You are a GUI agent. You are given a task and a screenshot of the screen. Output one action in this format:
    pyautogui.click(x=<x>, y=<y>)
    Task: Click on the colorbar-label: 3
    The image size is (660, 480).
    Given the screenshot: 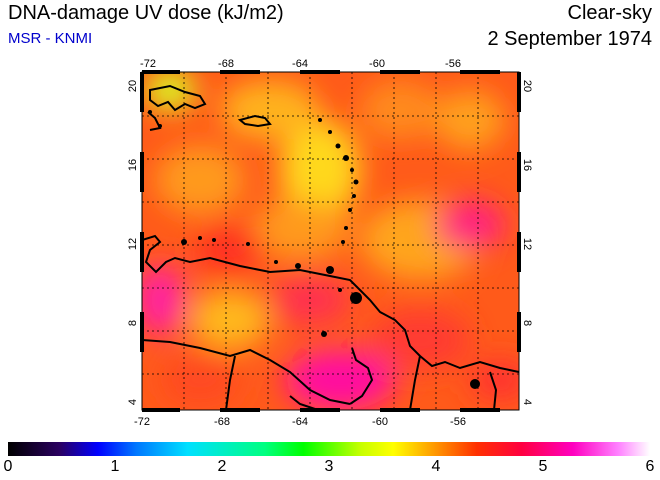 What is the action you would take?
    pyautogui.click(x=329, y=466)
    